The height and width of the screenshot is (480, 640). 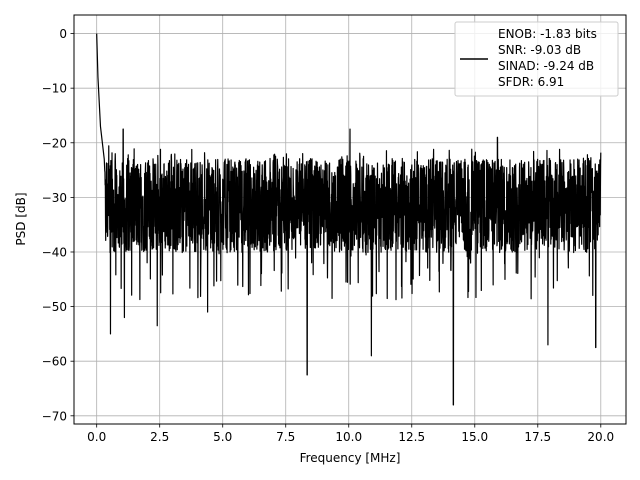 I want to click on y-tick-label: −40, so click(x=54, y=252).